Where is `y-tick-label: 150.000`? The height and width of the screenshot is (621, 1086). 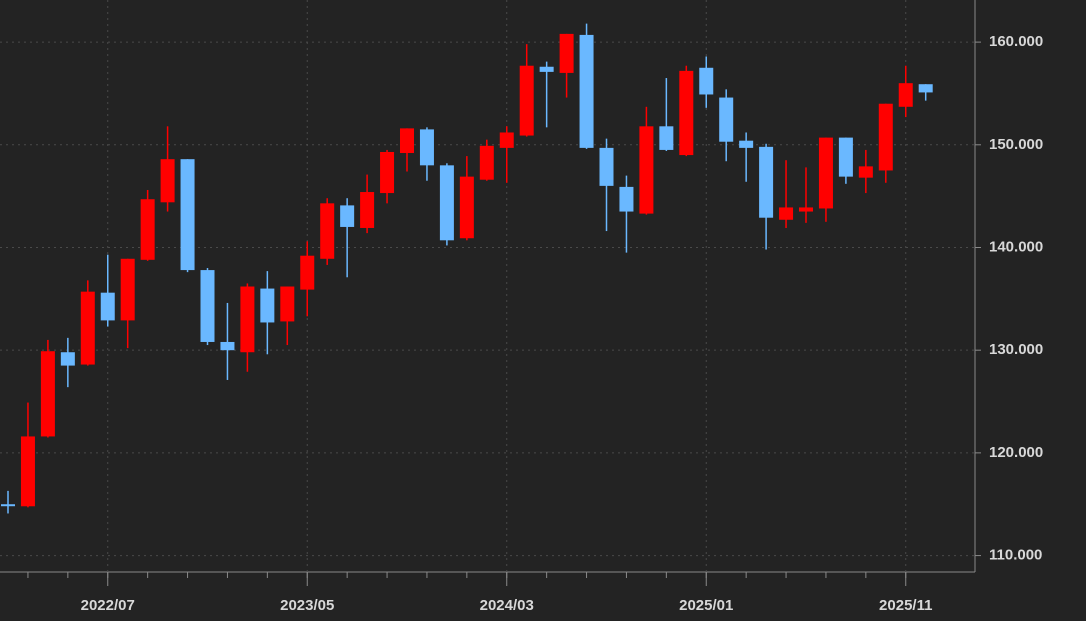
y-tick-label: 150.000 is located at coordinates (1016, 144).